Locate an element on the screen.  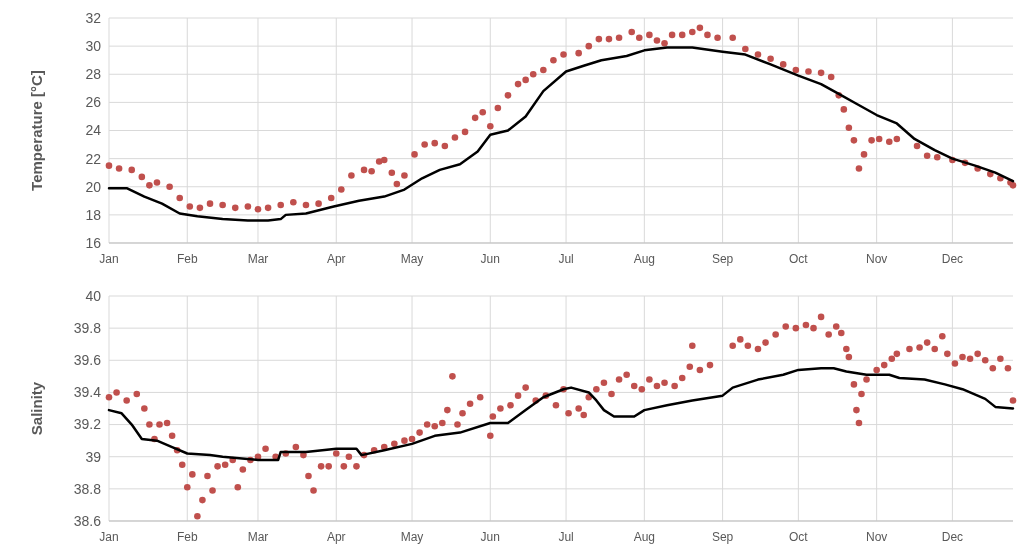
y-tick-label: 40 is located at coordinates (93, 295).